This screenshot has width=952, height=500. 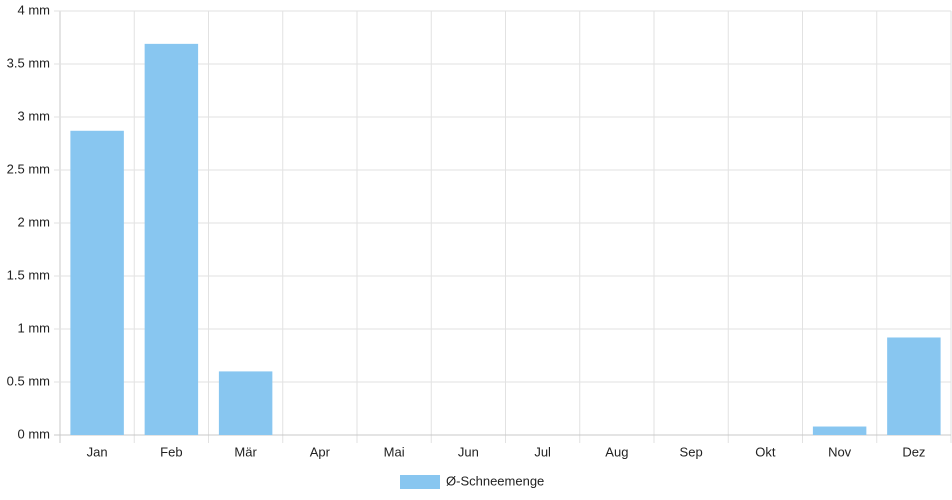 What do you see at coordinates (28, 274) in the screenshot?
I see `y-tick-label: 1.5 mm` at bounding box center [28, 274].